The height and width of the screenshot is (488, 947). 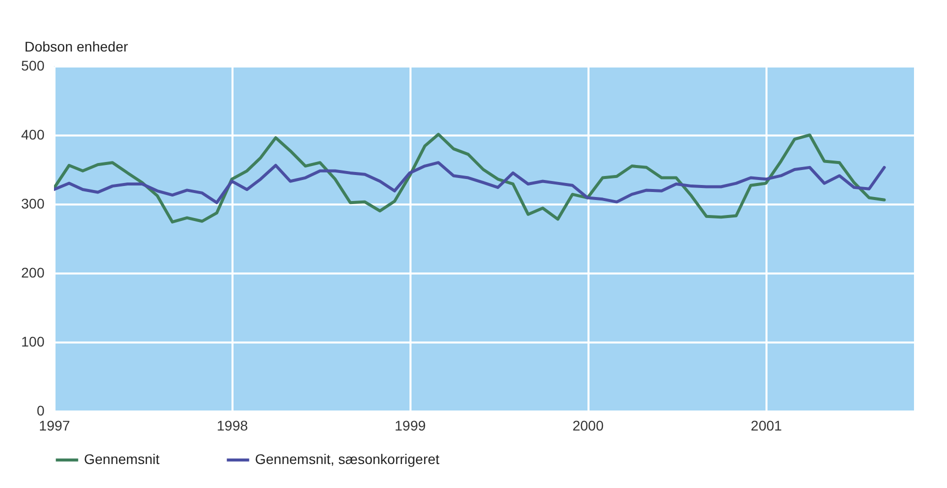 I want to click on x-tick-label: 1998, so click(x=232, y=426).